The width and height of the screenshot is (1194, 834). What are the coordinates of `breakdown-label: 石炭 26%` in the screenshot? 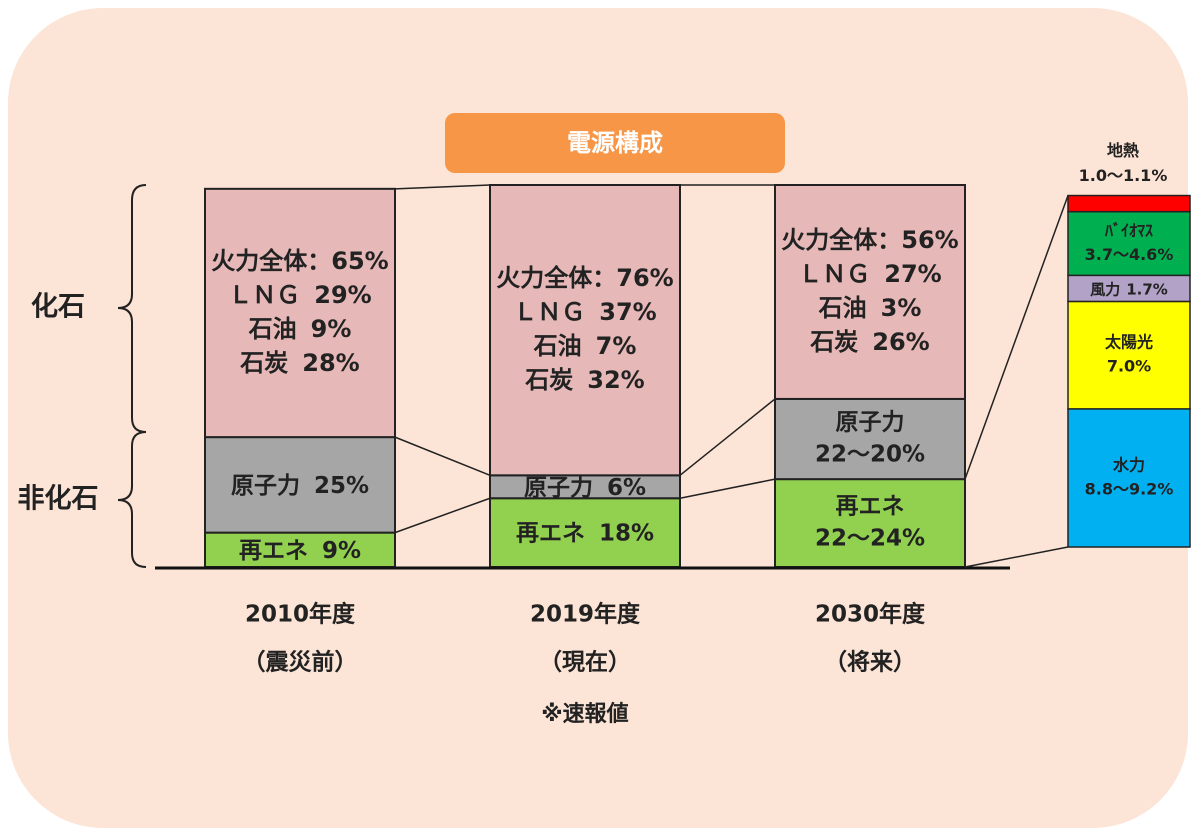 It's located at (869, 342).